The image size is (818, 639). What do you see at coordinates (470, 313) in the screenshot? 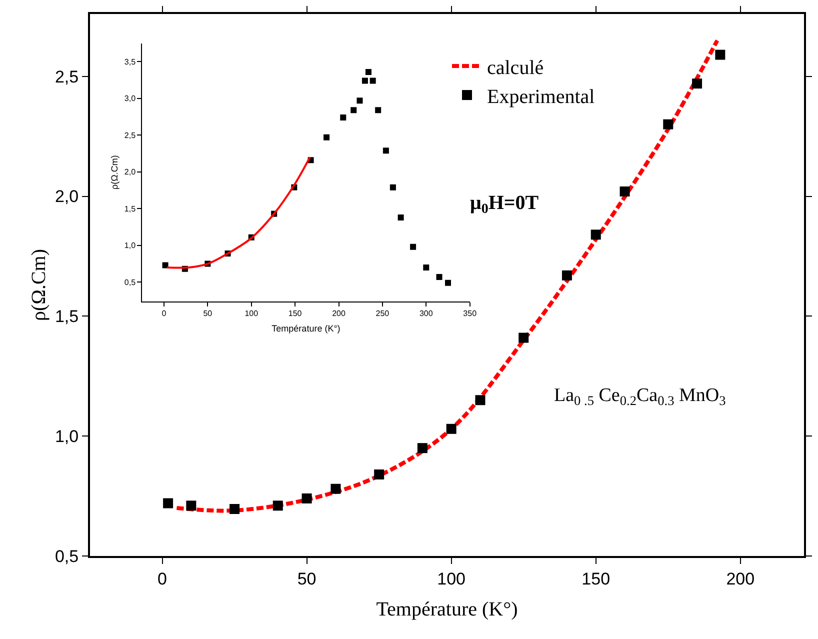
I see `x-tick-label: 350` at bounding box center [470, 313].